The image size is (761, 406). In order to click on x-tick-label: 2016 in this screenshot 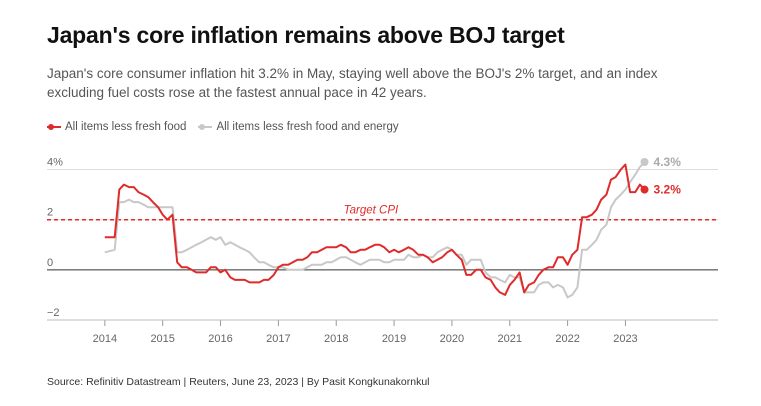, I will do `click(220, 339)`.